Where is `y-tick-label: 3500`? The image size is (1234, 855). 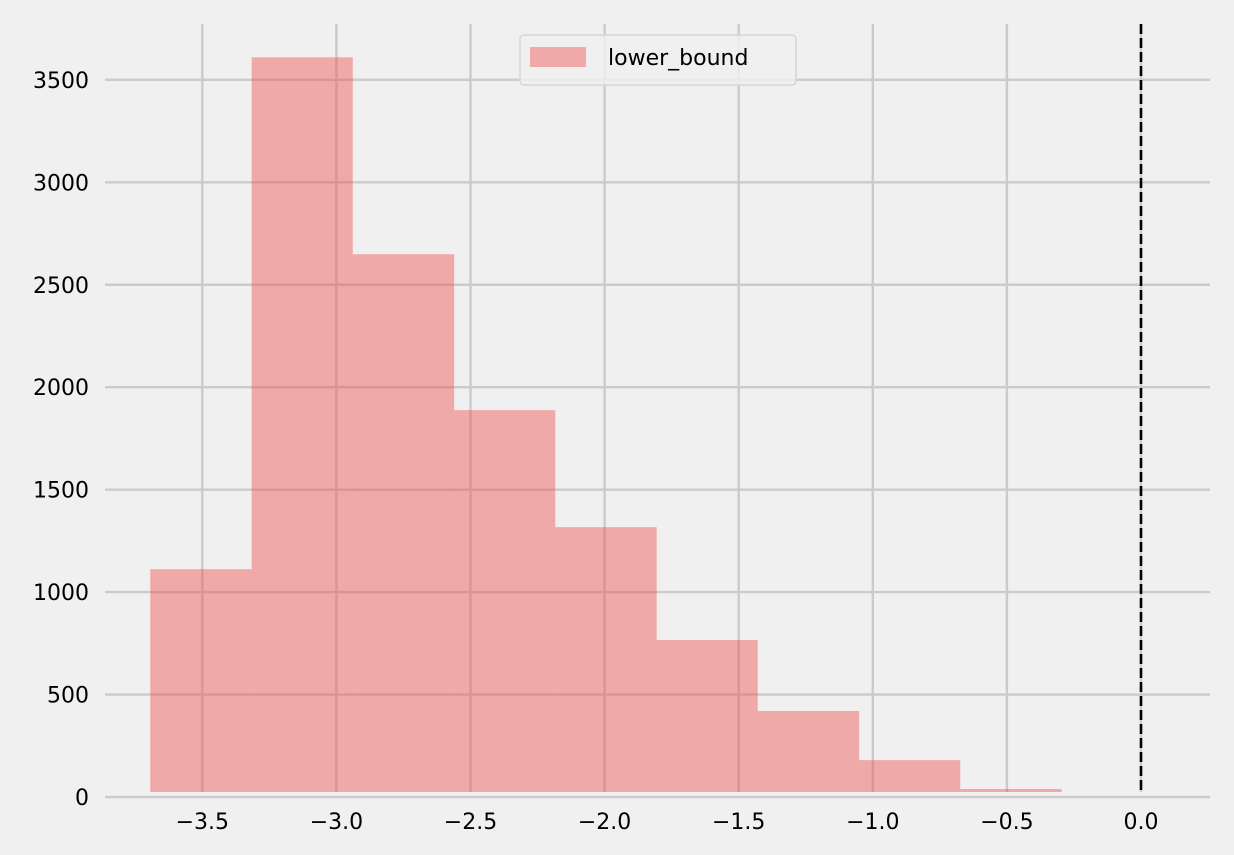 y-tick-label: 3500 is located at coordinates (61, 81).